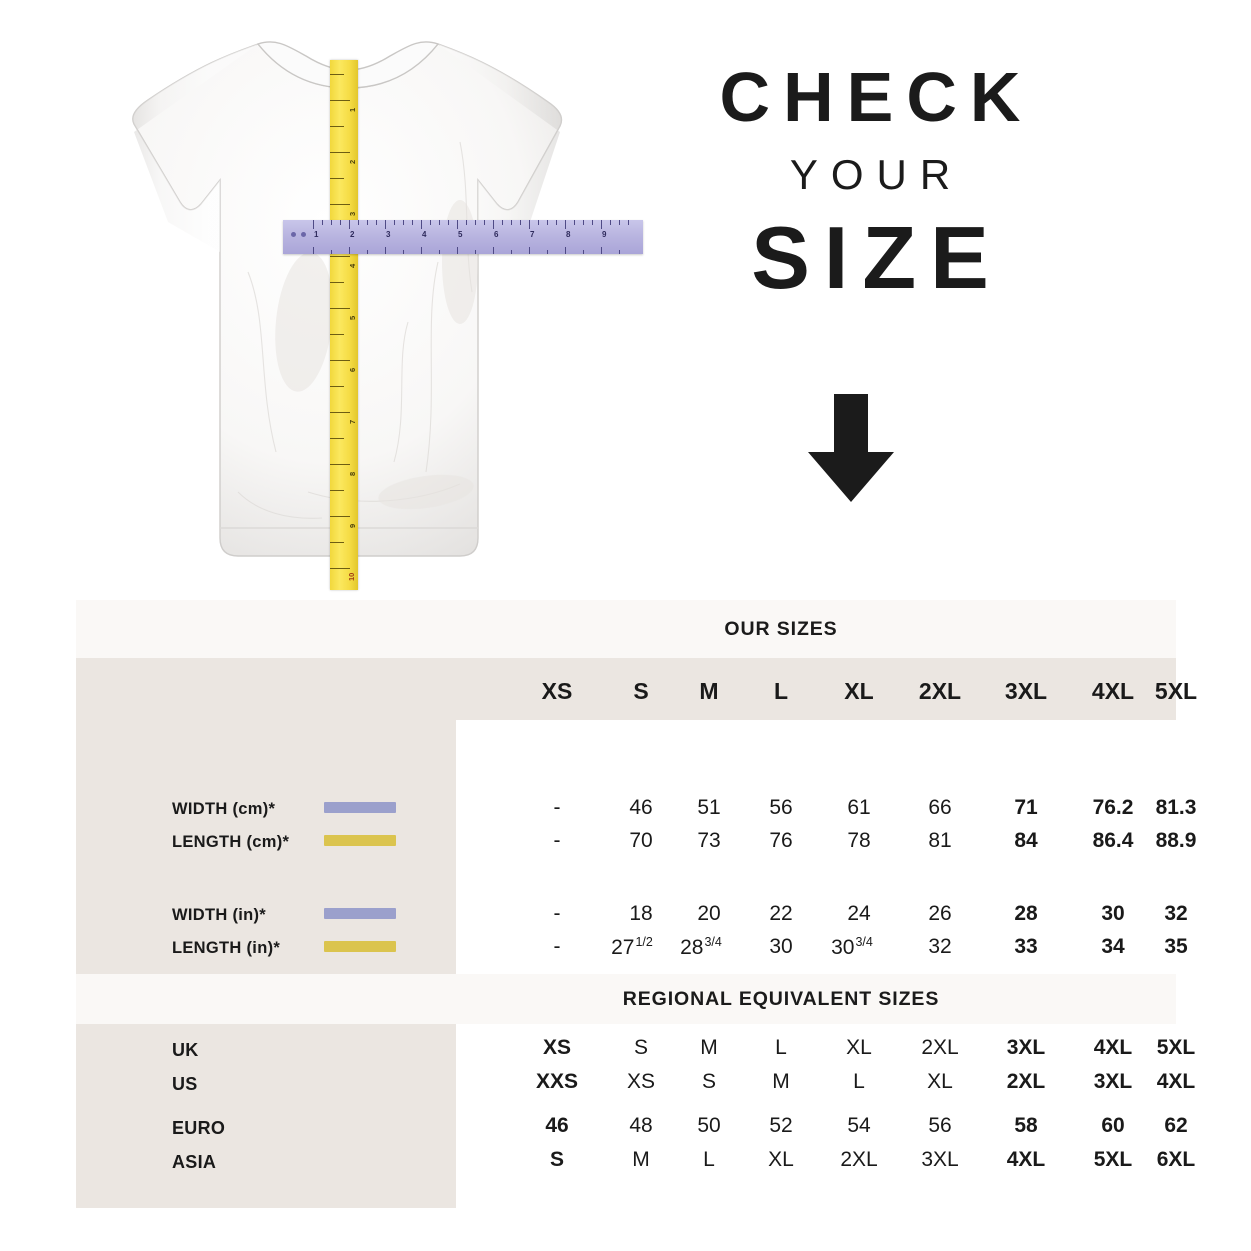 This screenshot has height=1251, width=1251. I want to click on cell-length-in-5xl: 35, so click(1176, 946).